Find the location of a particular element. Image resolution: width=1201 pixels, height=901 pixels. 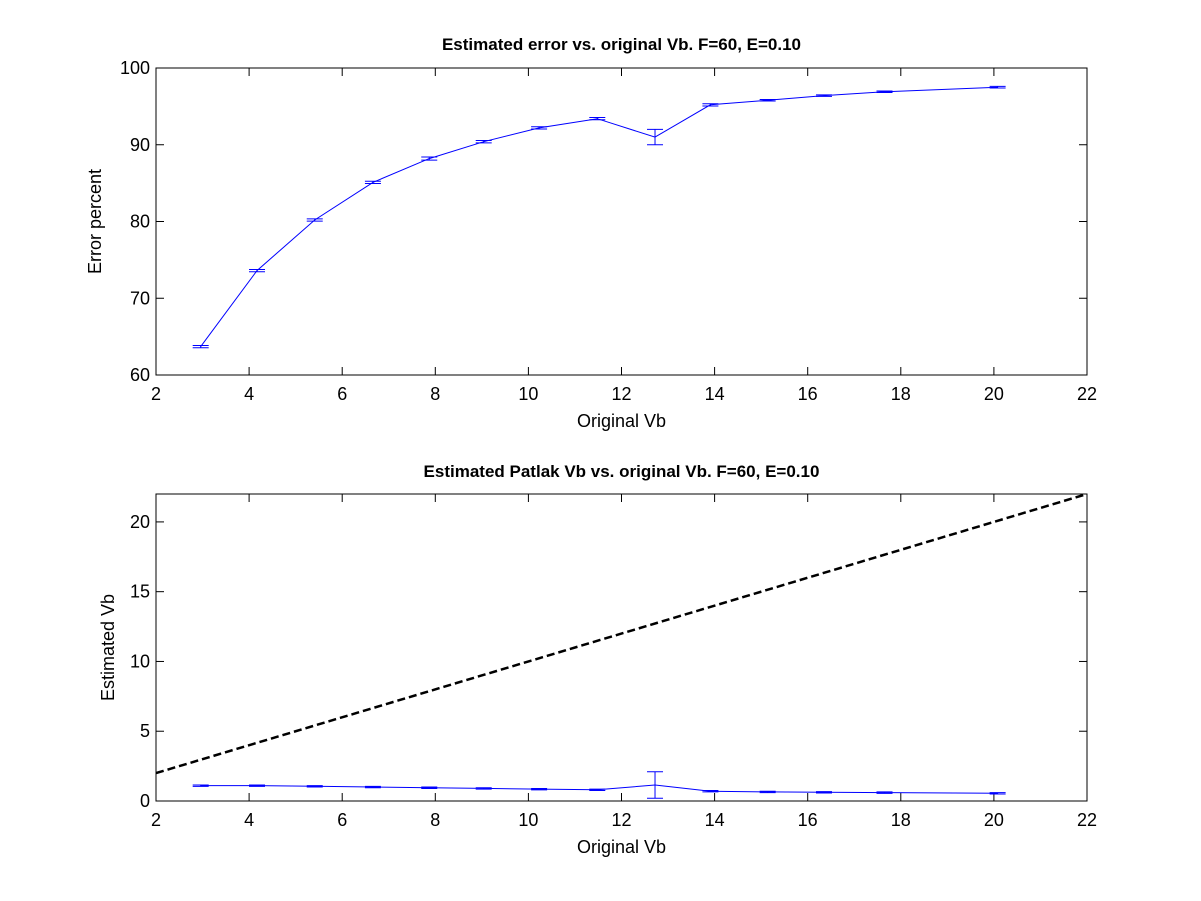

y-tick-label: 15 is located at coordinates (140, 592).